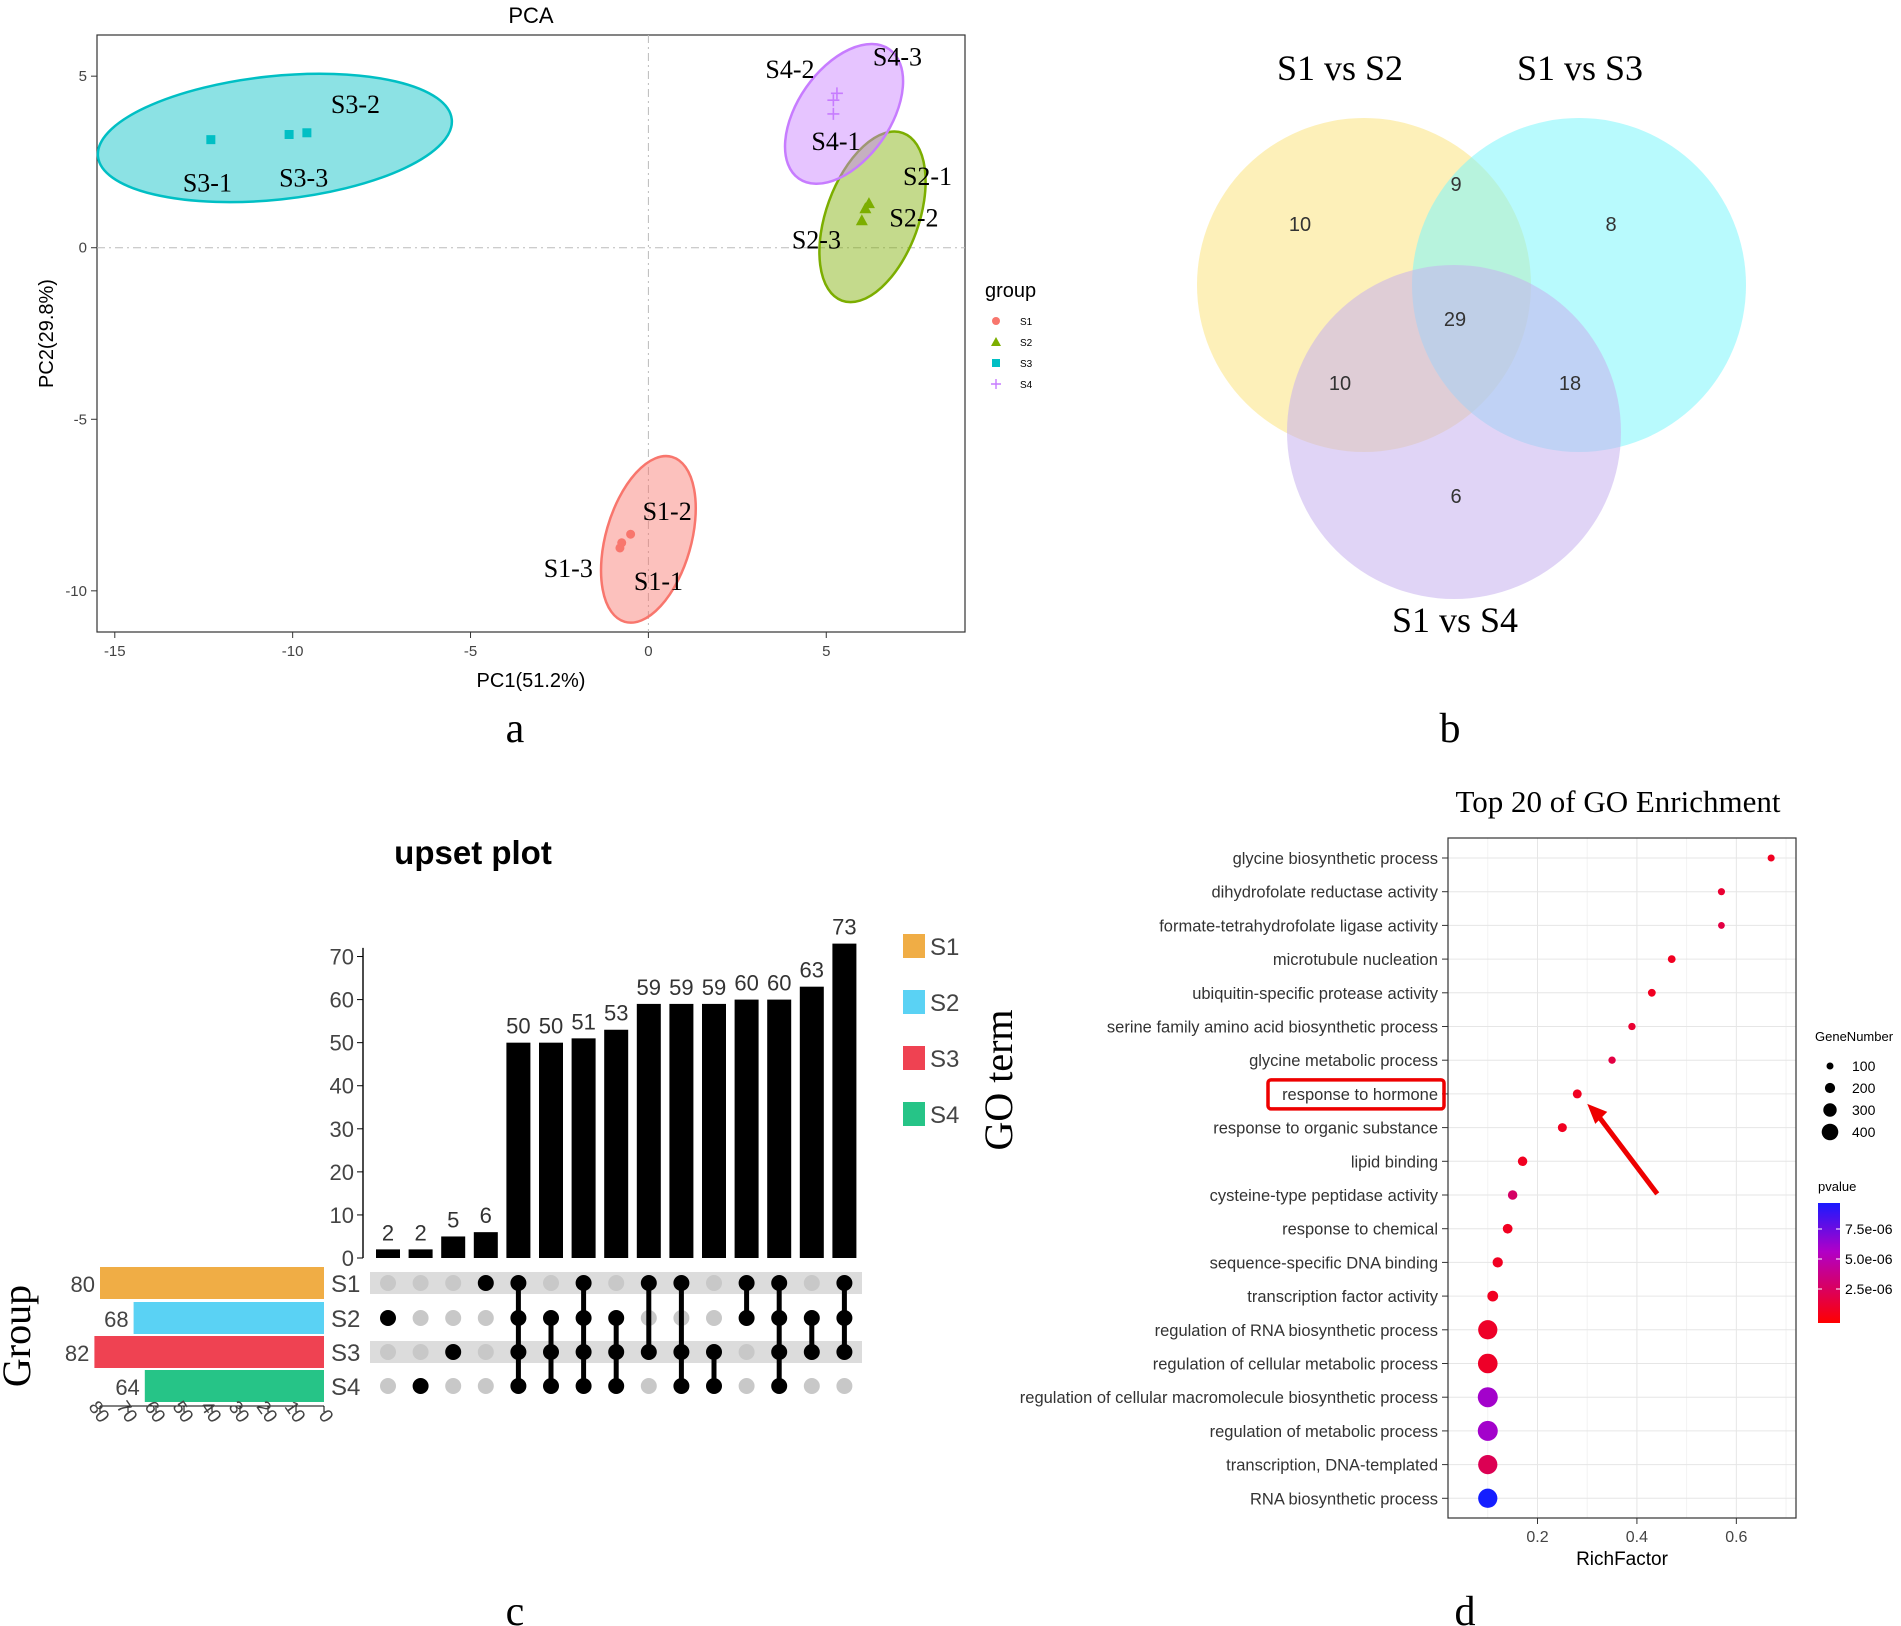 Image resolution: width=1901 pixels, height=1626 pixels. Describe the element at coordinates (1537, 1537) in the screenshot. I see `go-x-tick-label: 0.2` at that location.